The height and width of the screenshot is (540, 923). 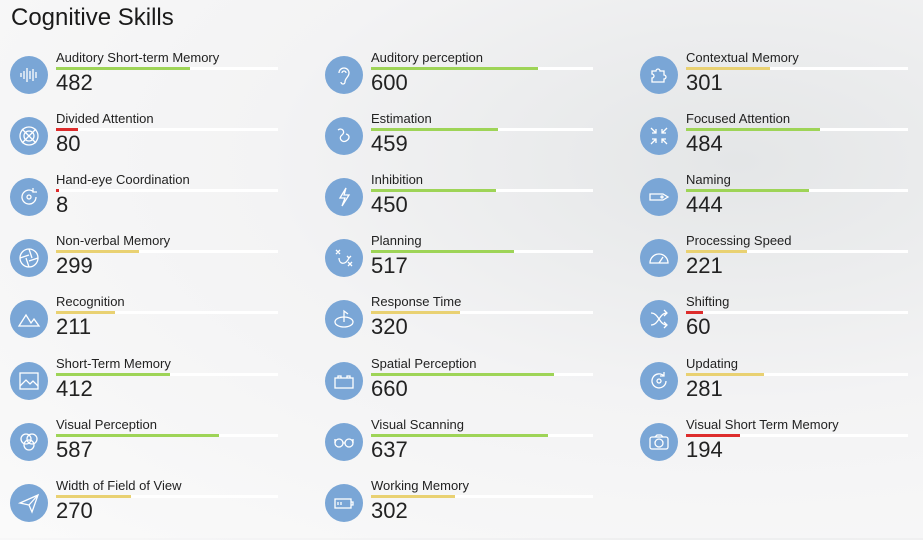 I want to click on skill-item: Shifting 60, so click(x=781, y=325).